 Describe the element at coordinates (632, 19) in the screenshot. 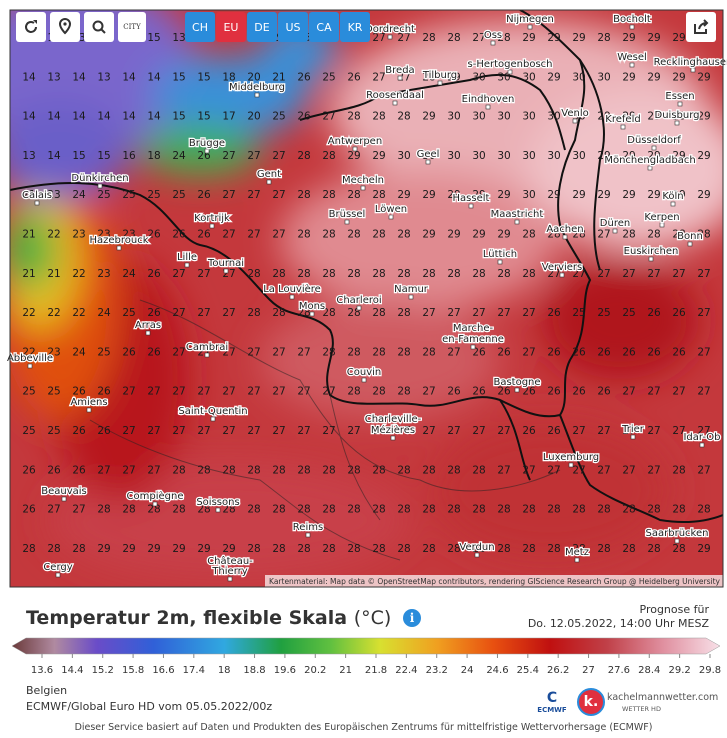

I see `city-label: Bocholt` at that location.